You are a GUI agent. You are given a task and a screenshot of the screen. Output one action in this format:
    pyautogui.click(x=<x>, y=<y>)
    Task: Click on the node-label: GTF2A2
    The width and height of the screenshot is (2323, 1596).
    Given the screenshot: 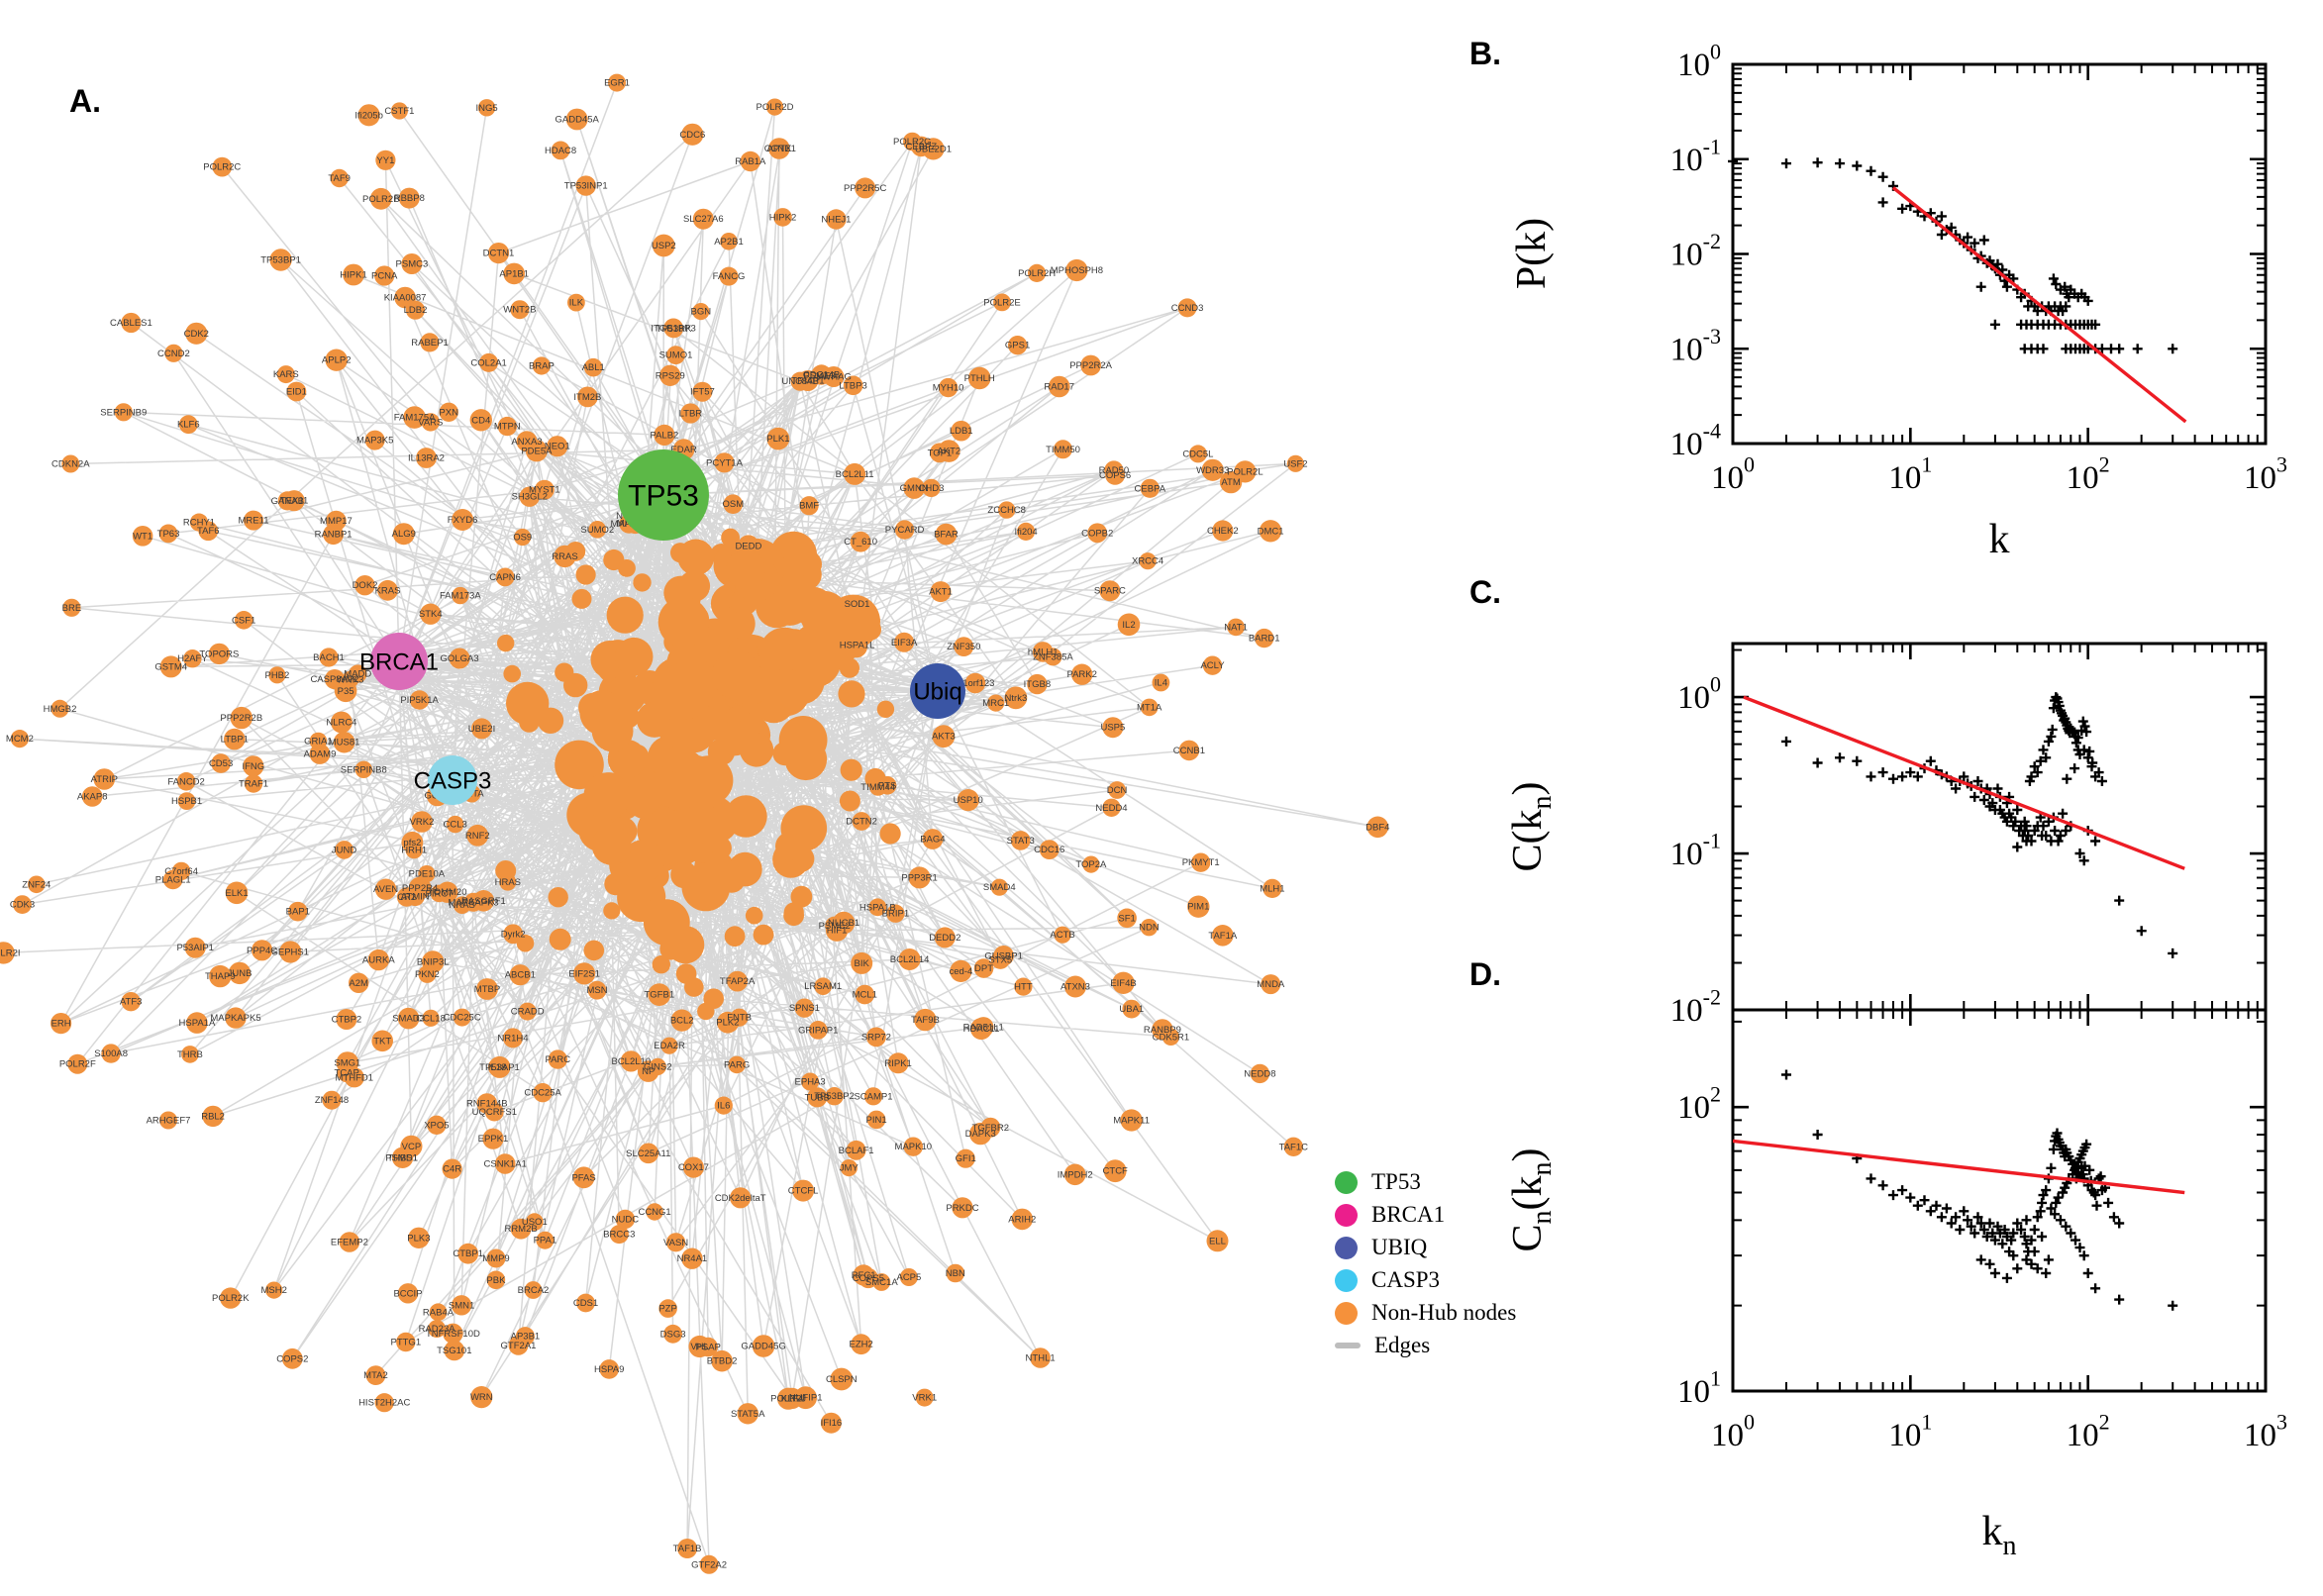 What is the action you would take?
    pyautogui.click(x=709, y=1564)
    